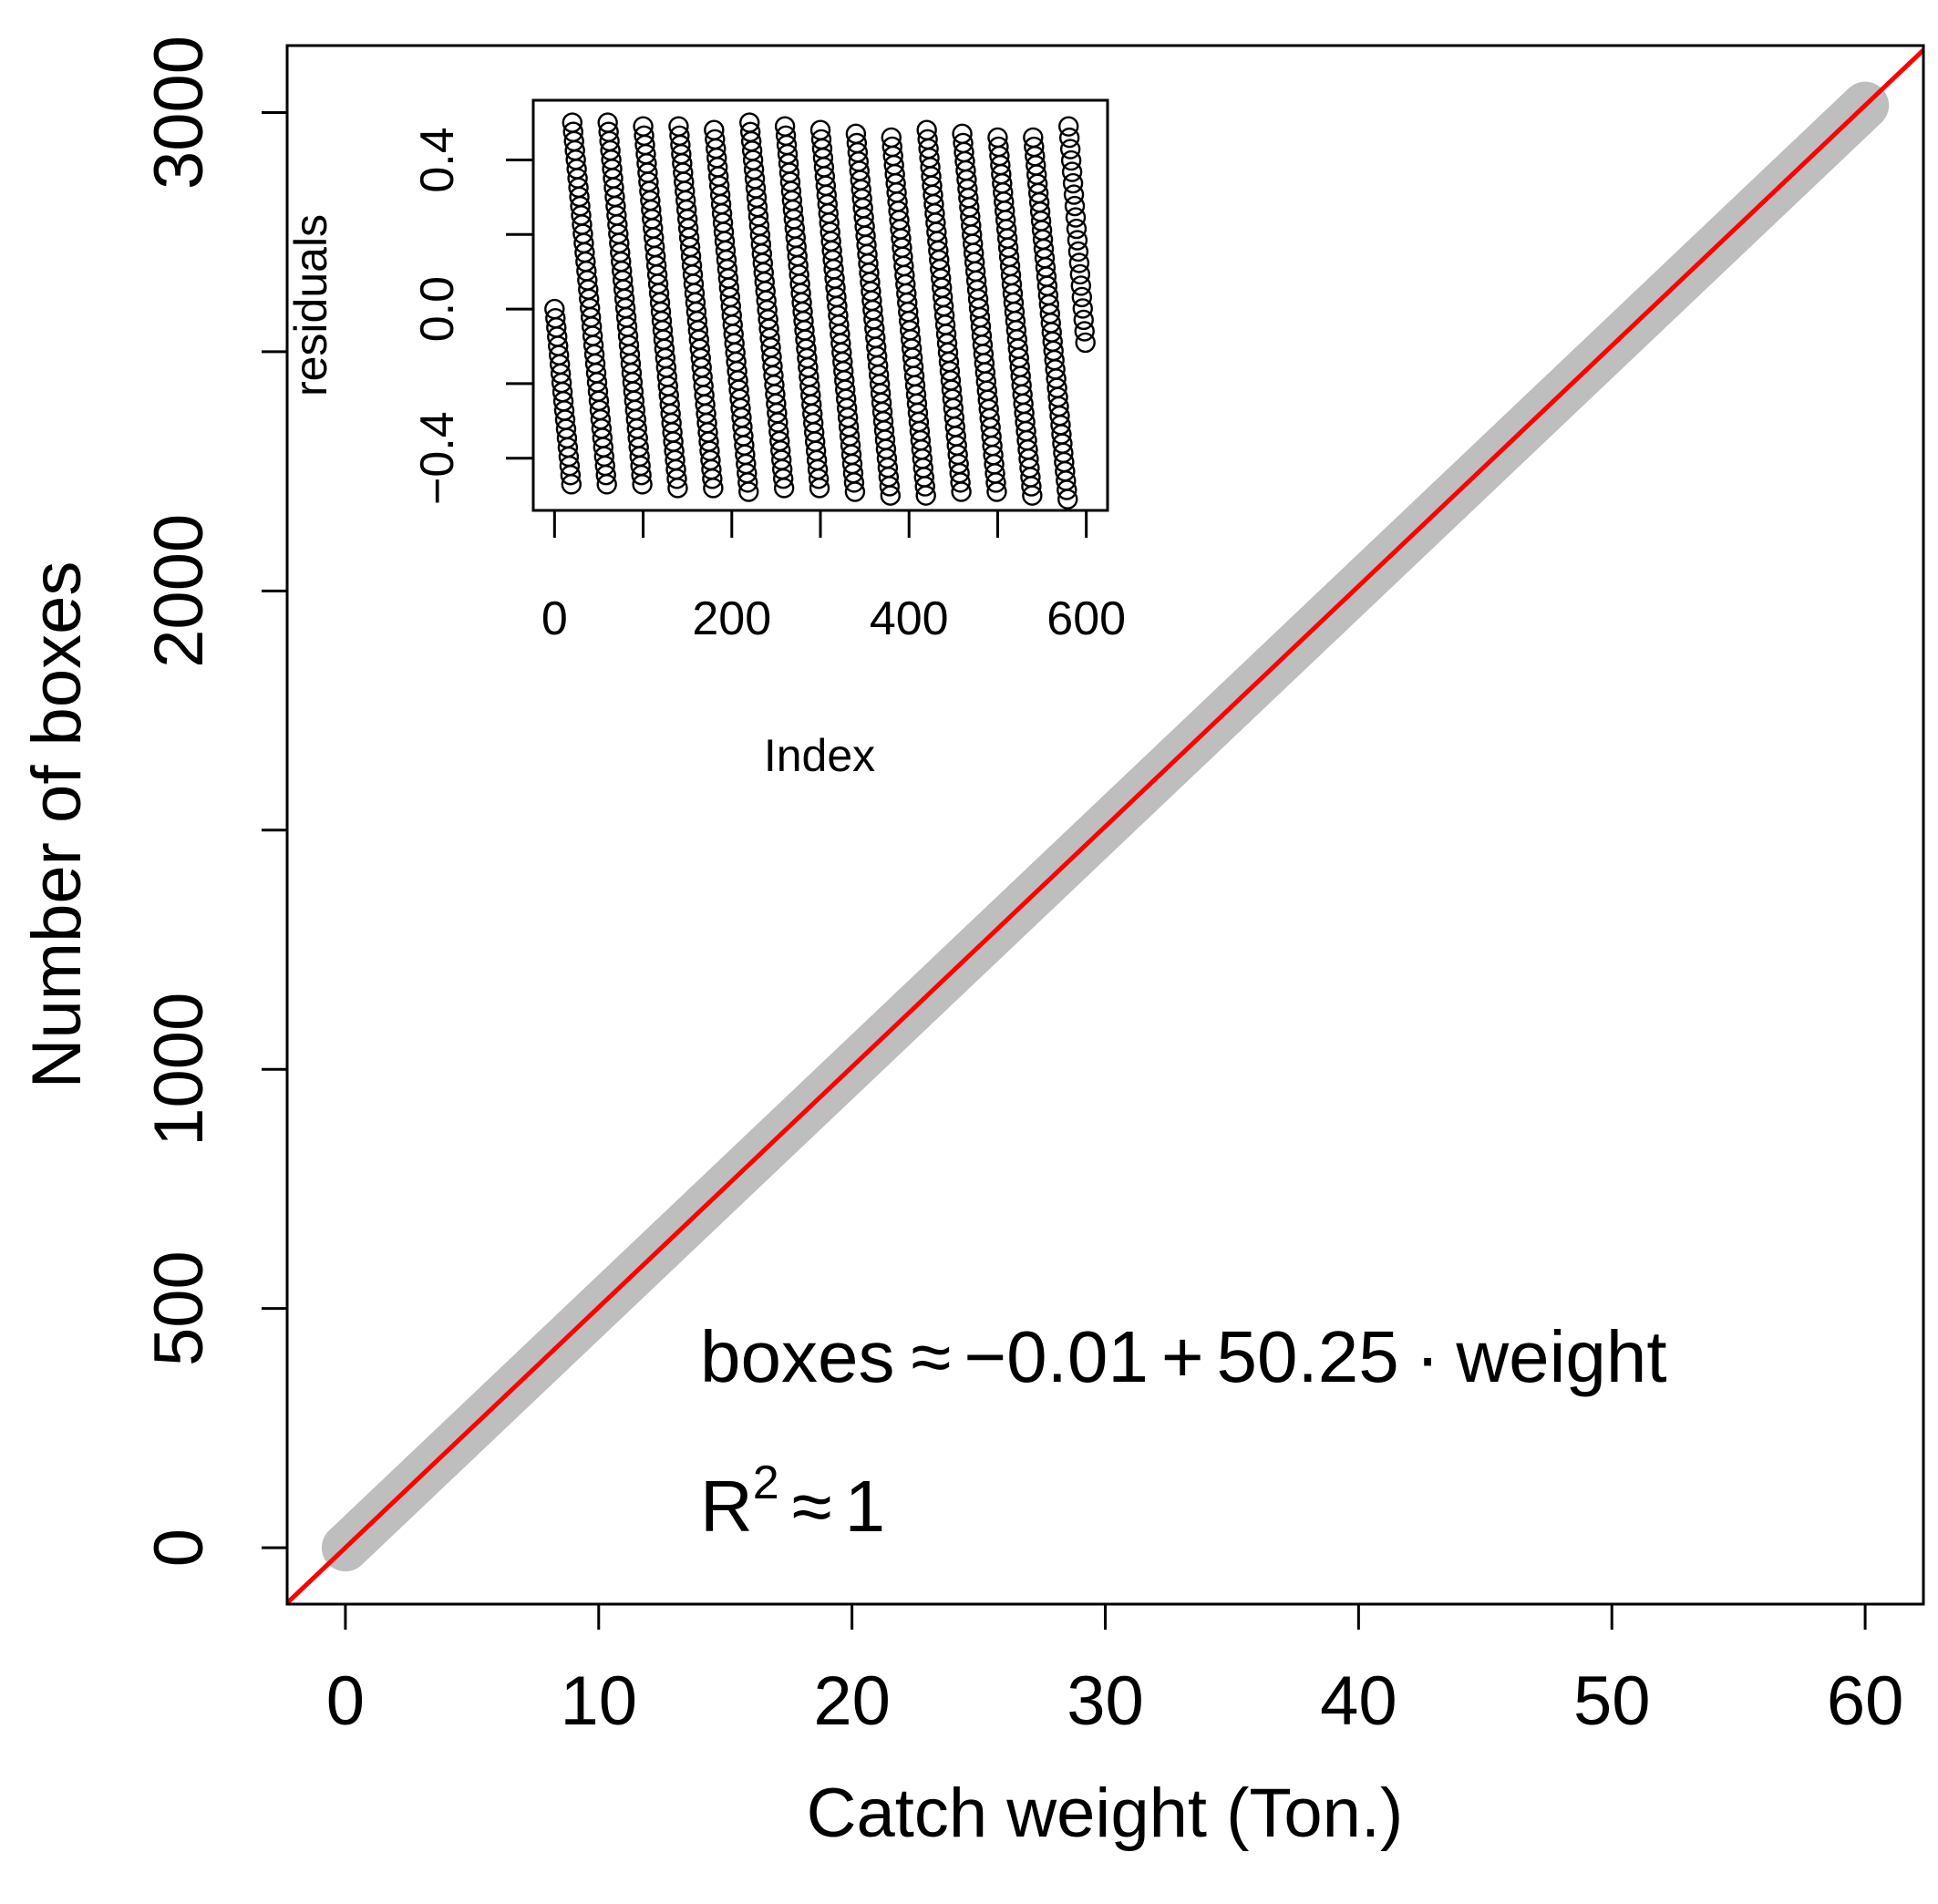  I want to click on main-y-axis: 0 500 1000 2000 3000, so click(214, 802).